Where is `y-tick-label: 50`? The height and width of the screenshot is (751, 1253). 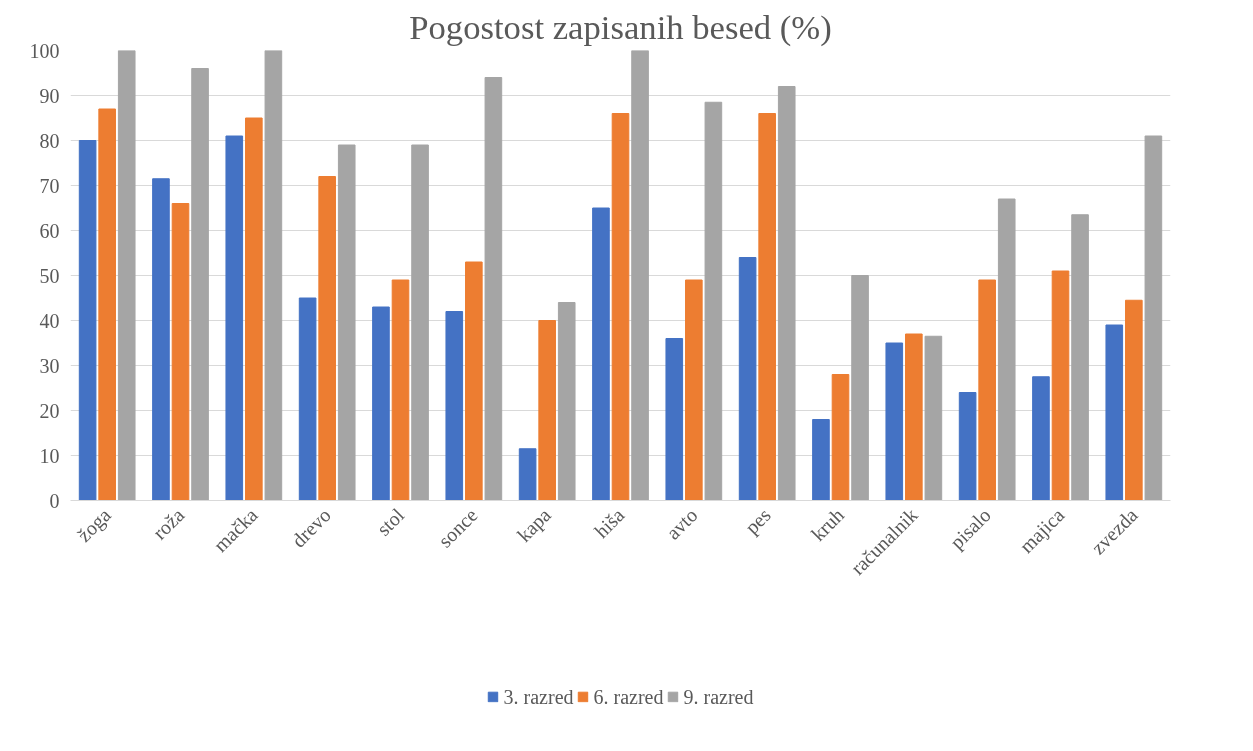
y-tick-label: 50 is located at coordinates (49, 275).